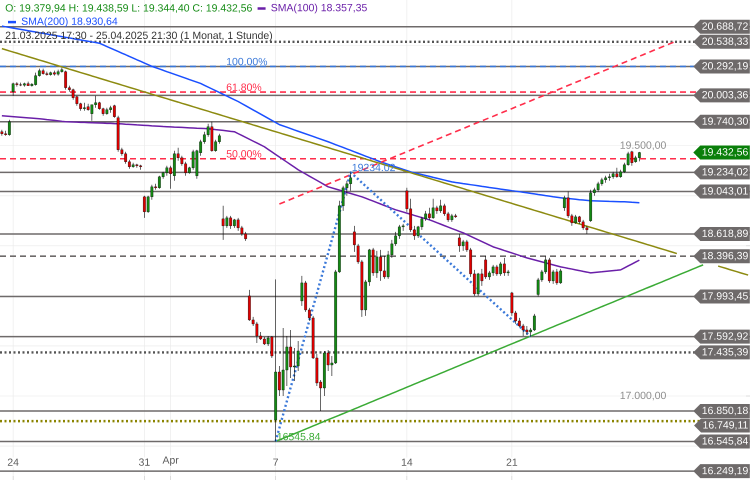 Image resolution: width=750 pixels, height=480 pixels. I want to click on x-tick-label: 21, so click(512, 462).